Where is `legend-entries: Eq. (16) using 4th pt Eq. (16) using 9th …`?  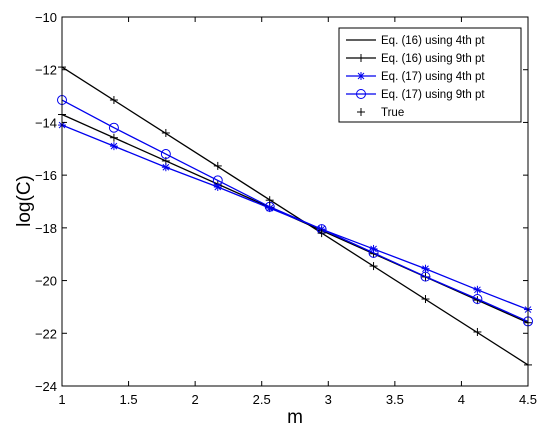 legend-entries: Eq. (16) using 4th pt Eq. (16) using 9th … is located at coordinates (415, 77).